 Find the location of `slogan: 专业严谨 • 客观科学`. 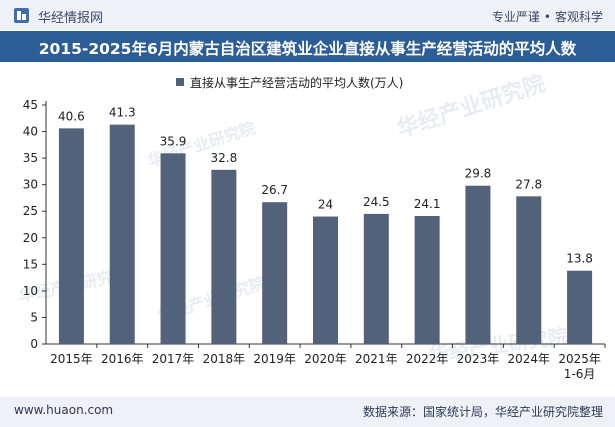

slogan: 专业严谨 • 客观科学 is located at coordinates (547, 16).